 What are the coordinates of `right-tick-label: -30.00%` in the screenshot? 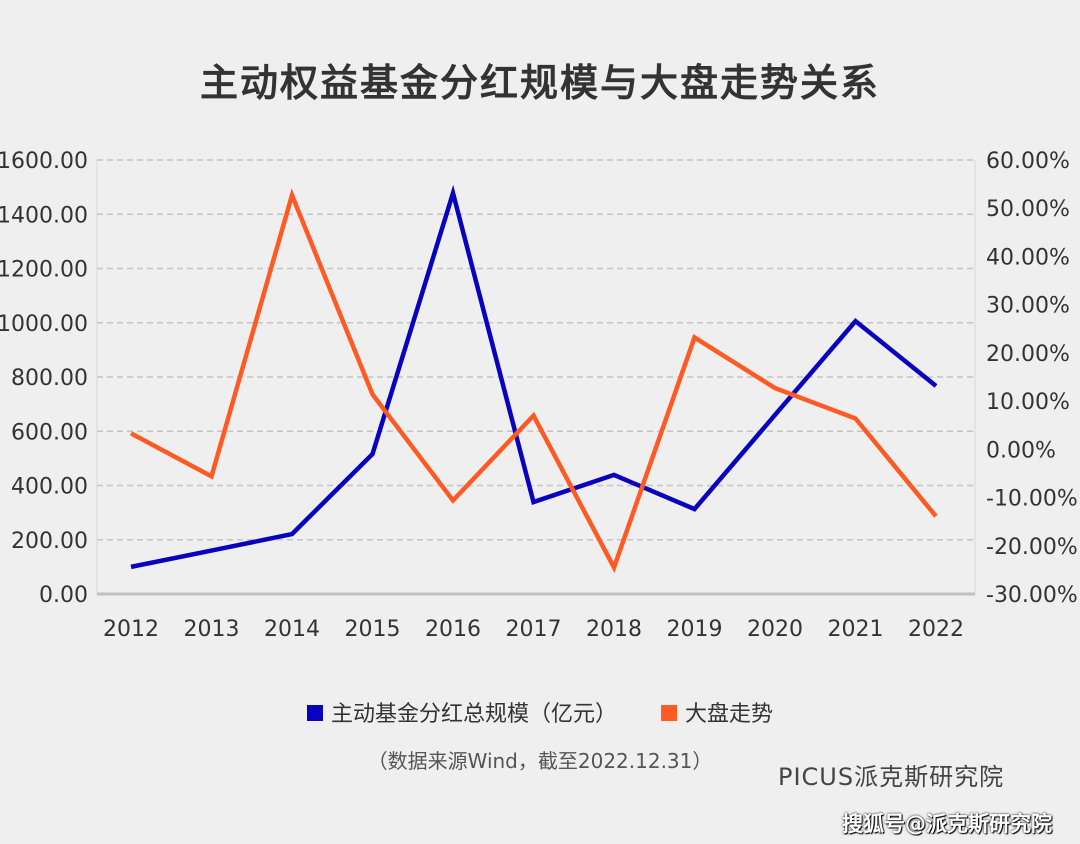 It's located at (1032, 595).